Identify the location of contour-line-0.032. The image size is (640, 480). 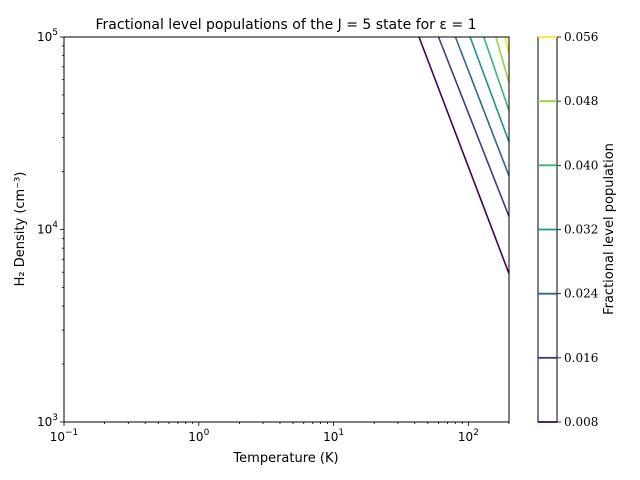
(489, 89).